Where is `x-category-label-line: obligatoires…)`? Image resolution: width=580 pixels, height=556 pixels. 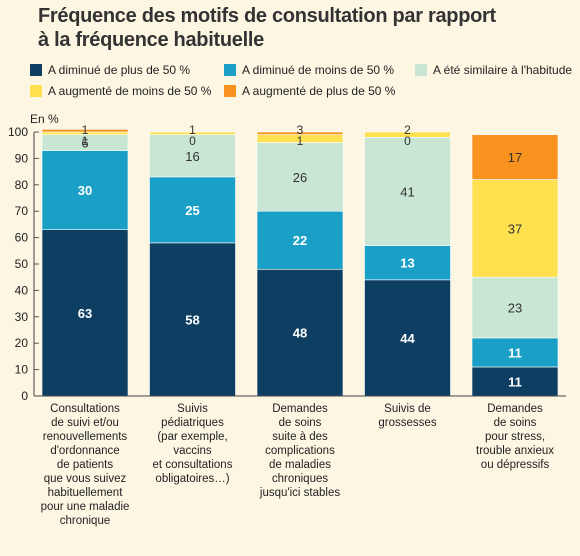 x-category-label-line: obligatoires…) is located at coordinates (192, 479).